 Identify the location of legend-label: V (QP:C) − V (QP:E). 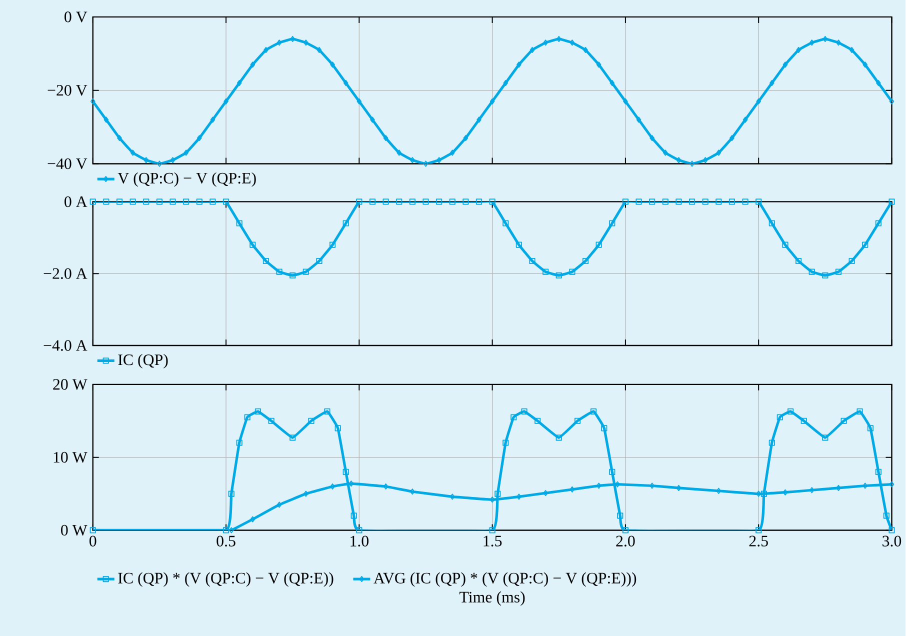
(187, 179).